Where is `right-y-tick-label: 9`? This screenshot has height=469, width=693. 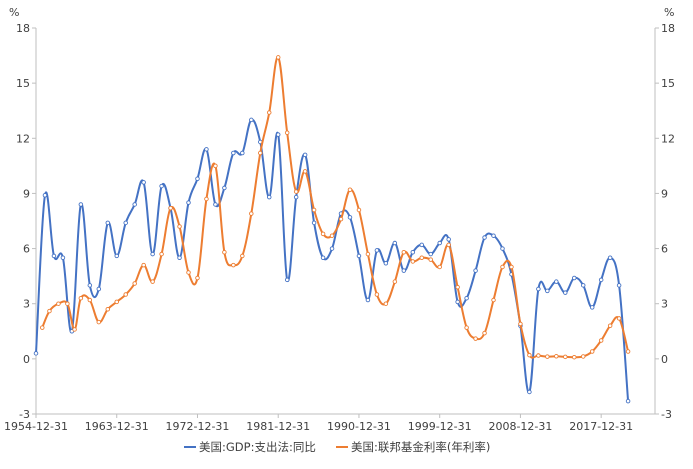
right-y-tick-label: 9 is located at coordinates (664, 193).